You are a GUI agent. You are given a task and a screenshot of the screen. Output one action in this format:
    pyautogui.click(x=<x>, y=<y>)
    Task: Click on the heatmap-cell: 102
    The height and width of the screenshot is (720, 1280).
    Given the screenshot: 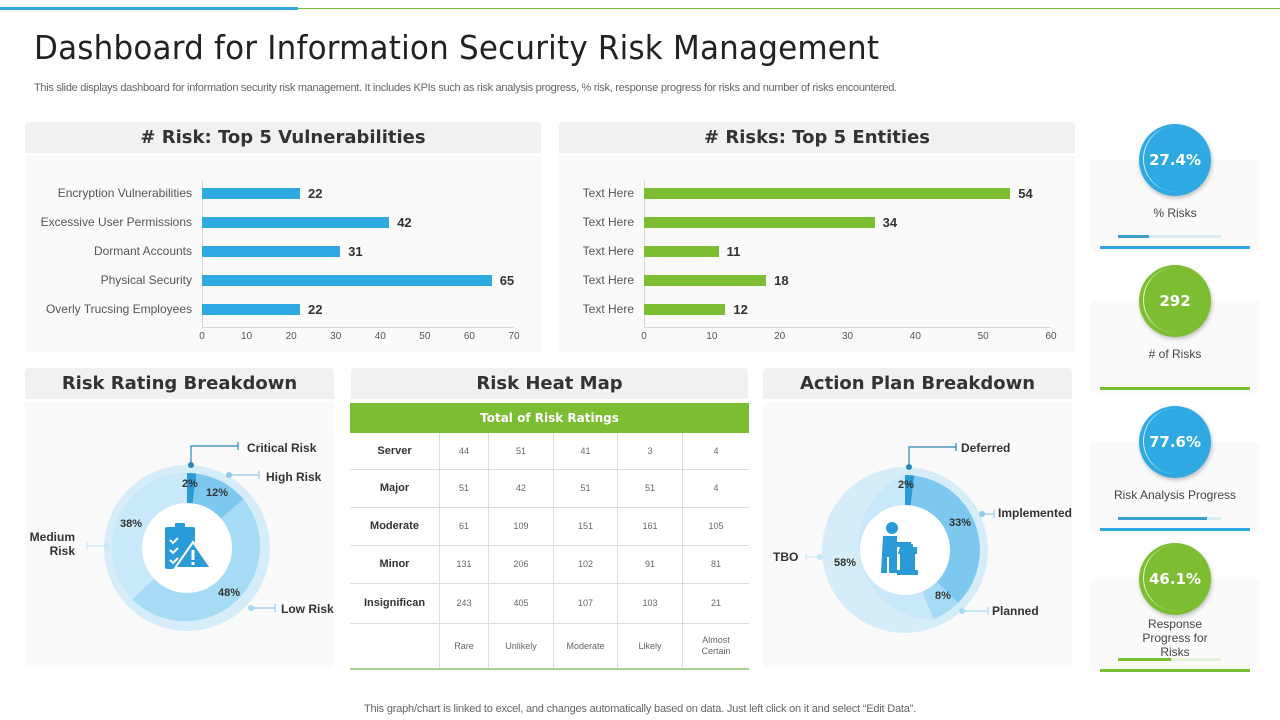 What is the action you would take?
    pyautogui.click(x=586, y=564)
    